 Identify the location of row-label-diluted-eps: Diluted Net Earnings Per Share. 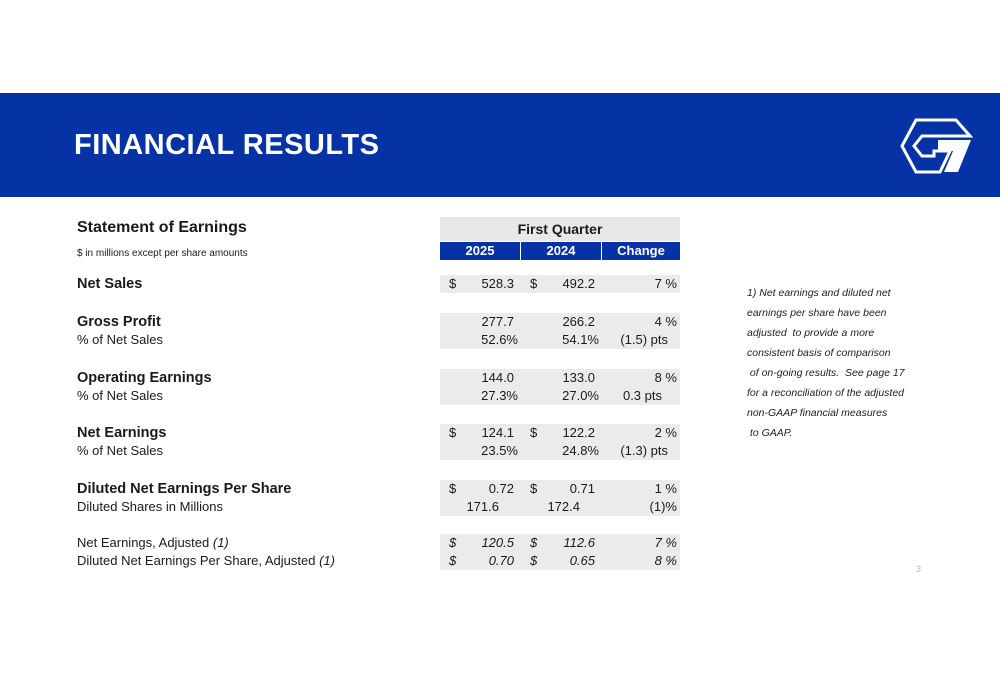
(184, 489).